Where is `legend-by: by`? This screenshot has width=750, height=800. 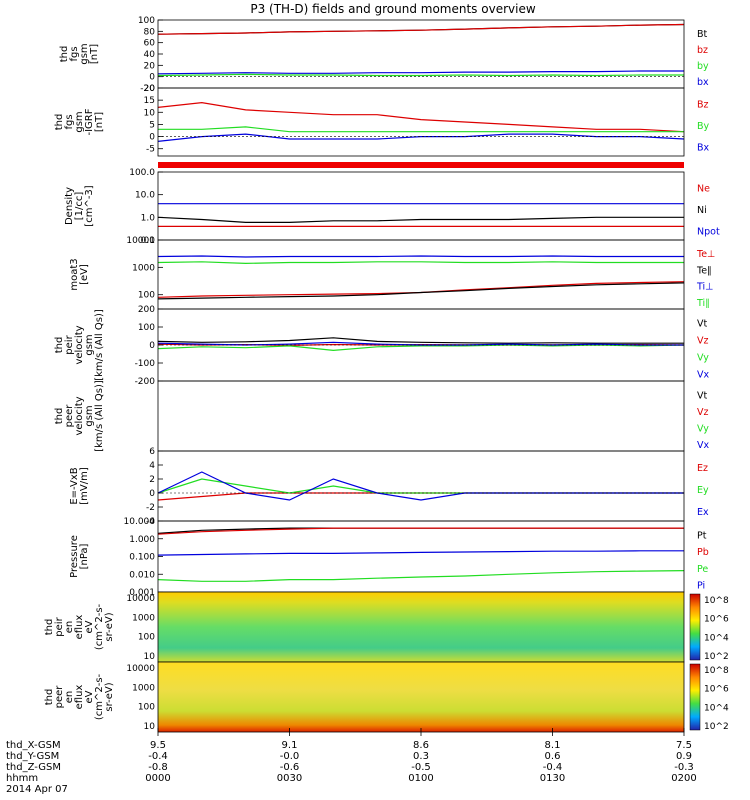 legend-by: by is located at coordinates (703, 66).